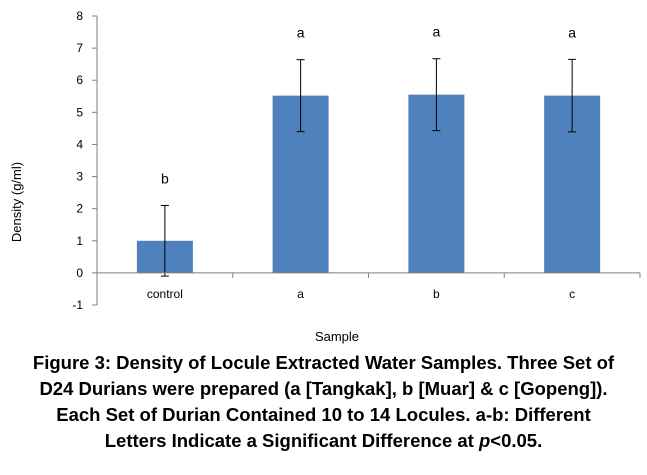  Describe the element at coordinates (300, 96) in the screenshot. I see `error-bar-a` at that location.